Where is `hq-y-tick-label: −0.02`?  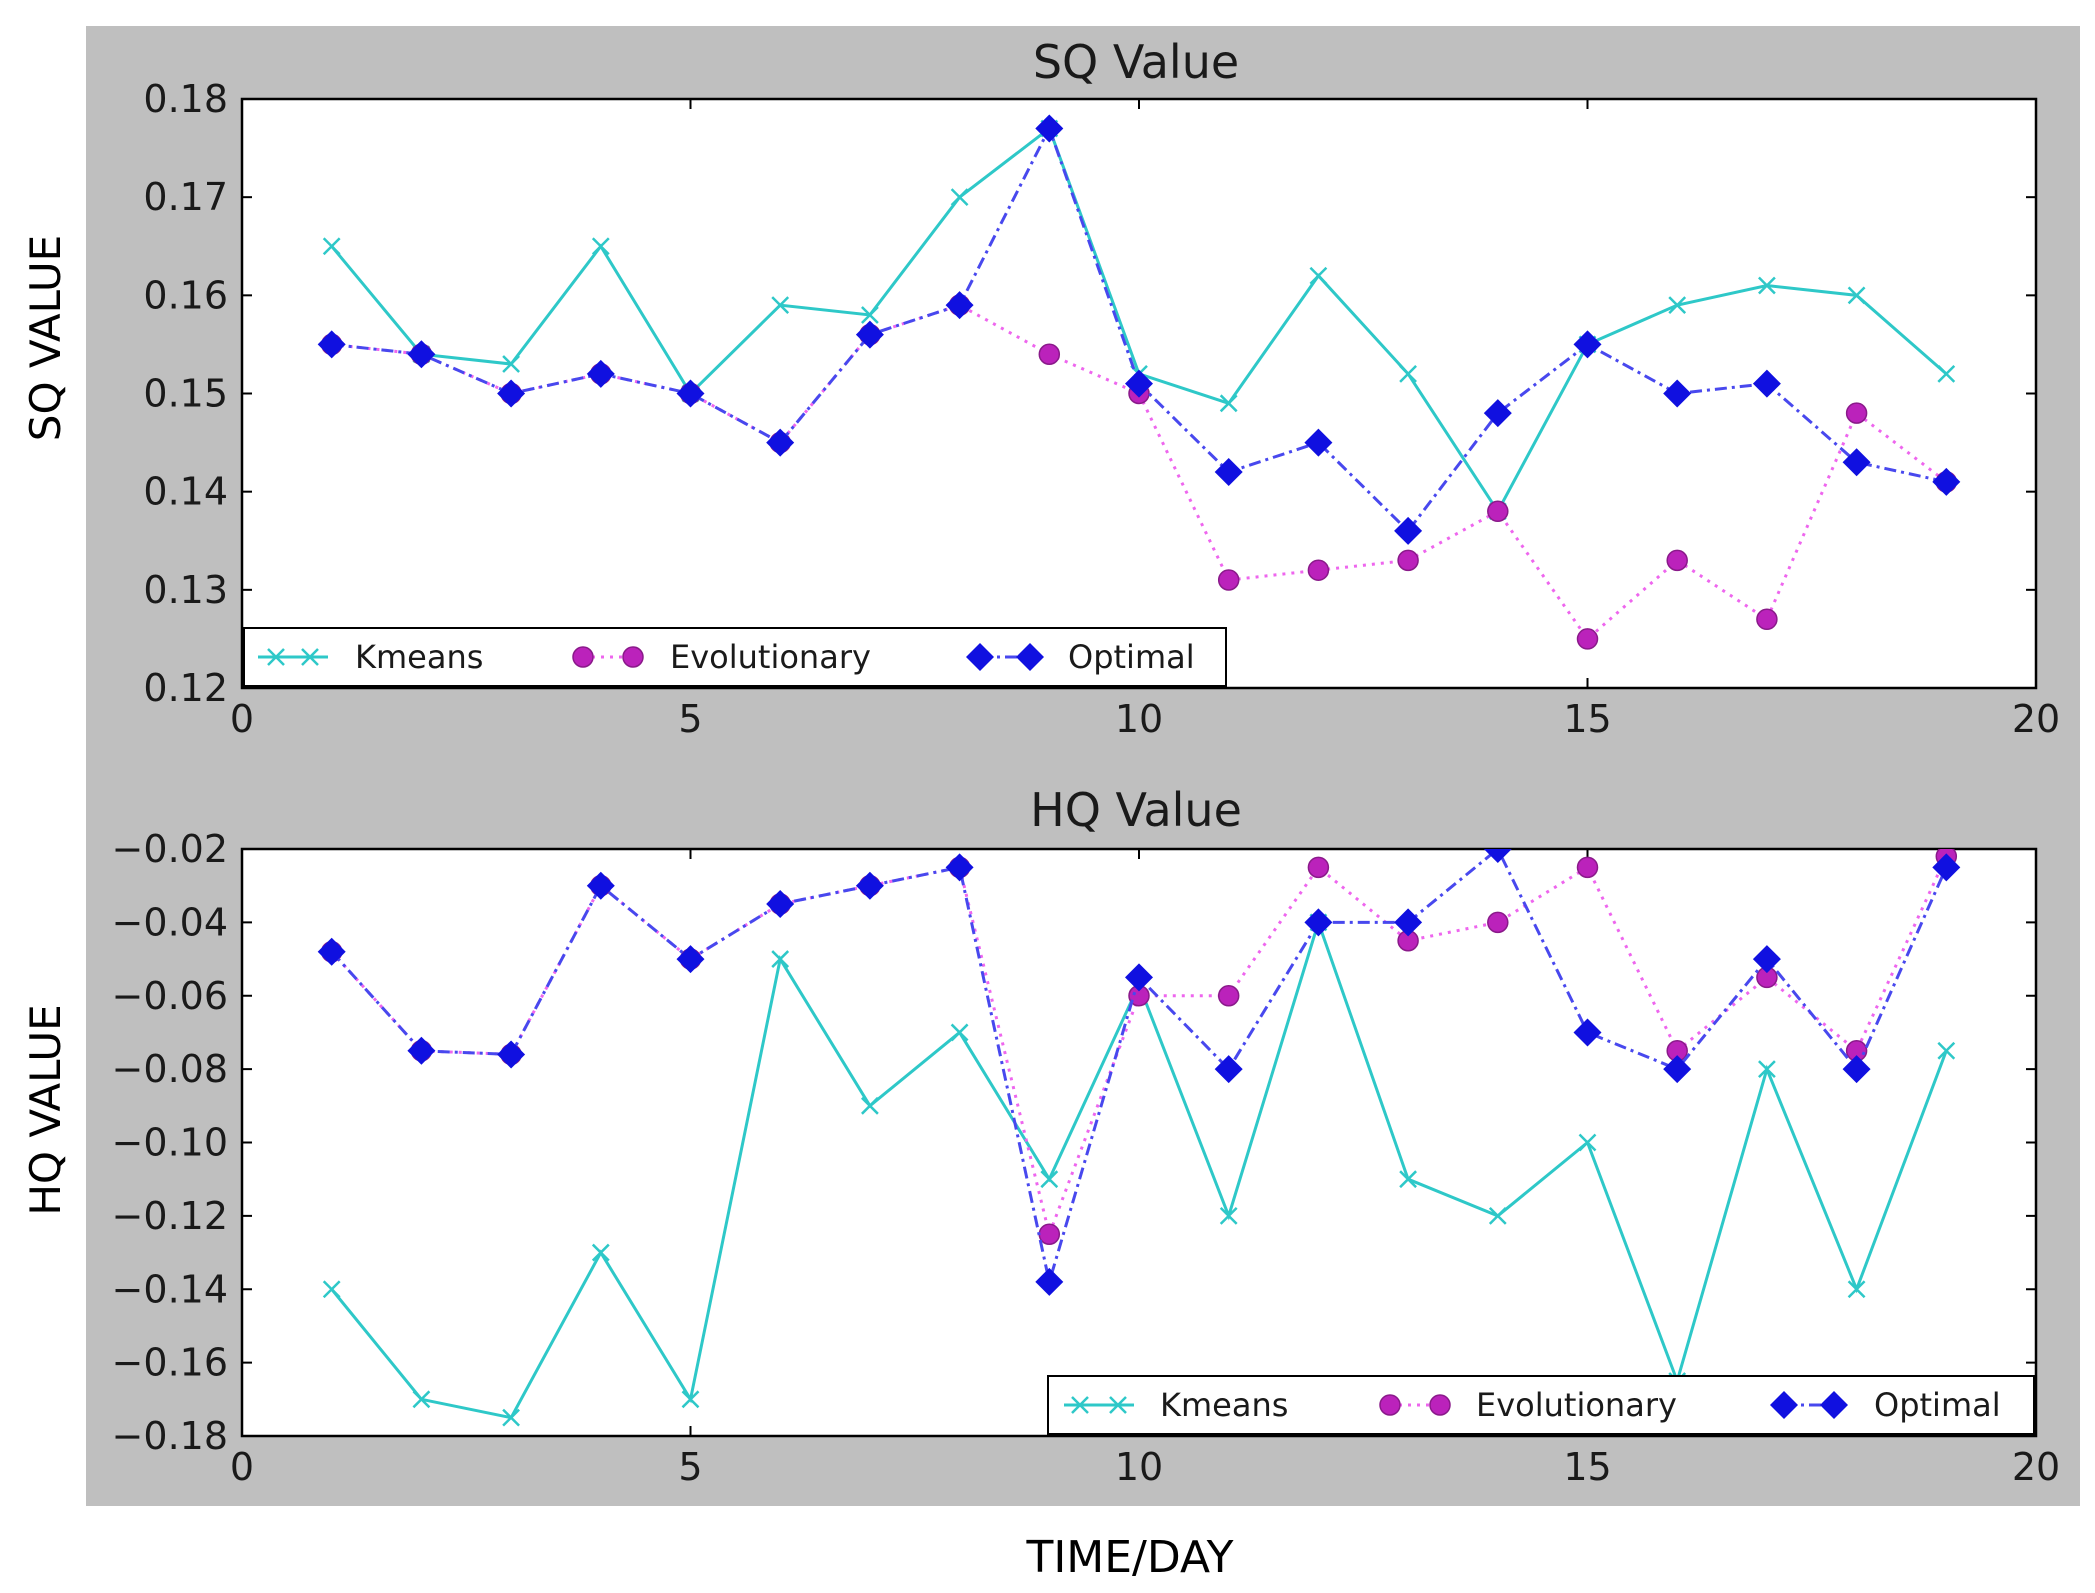 hq-y-tick-label: −0.02 is located at coordinates (170, 849).